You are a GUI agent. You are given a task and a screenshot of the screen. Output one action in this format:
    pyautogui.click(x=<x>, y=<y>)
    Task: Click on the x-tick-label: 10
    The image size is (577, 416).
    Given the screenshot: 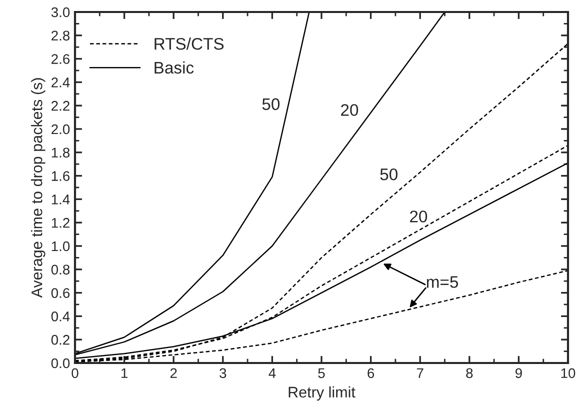 What is the action you would take?
    pyautogui.click(x=568, y=373)
    